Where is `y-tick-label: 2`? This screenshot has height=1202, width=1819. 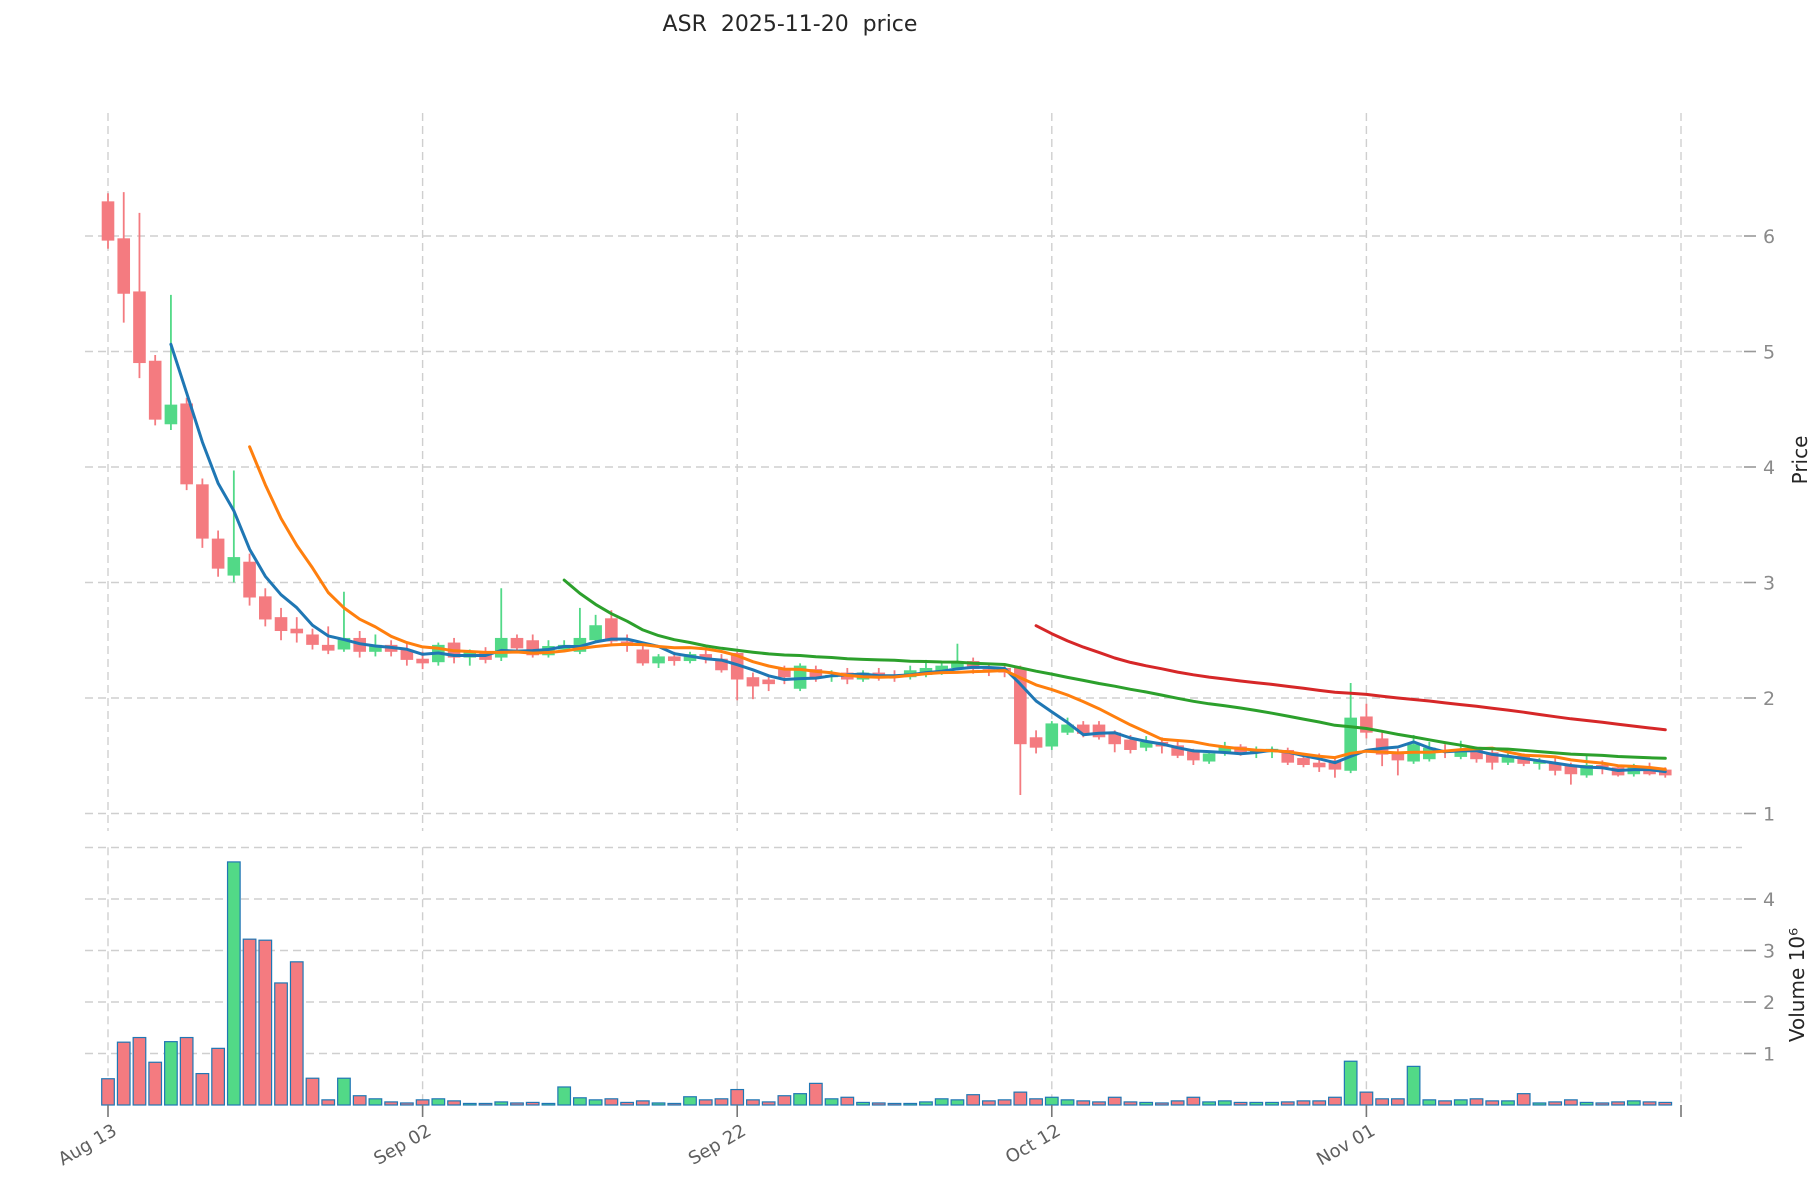
y-tick-label: 2 is located at coordinates (1769, 1003).